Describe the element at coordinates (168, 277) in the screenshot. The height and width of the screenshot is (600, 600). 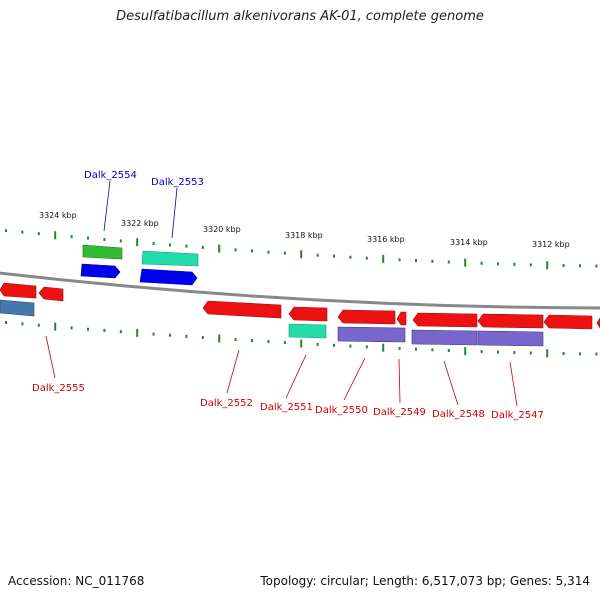
I see `gene-dalk-2553-blue` at that location.